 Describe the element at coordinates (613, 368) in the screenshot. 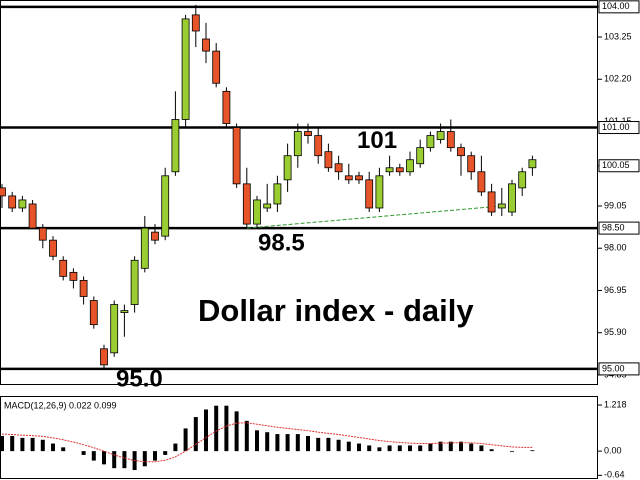

I see `level-label: 95.00` at that location.